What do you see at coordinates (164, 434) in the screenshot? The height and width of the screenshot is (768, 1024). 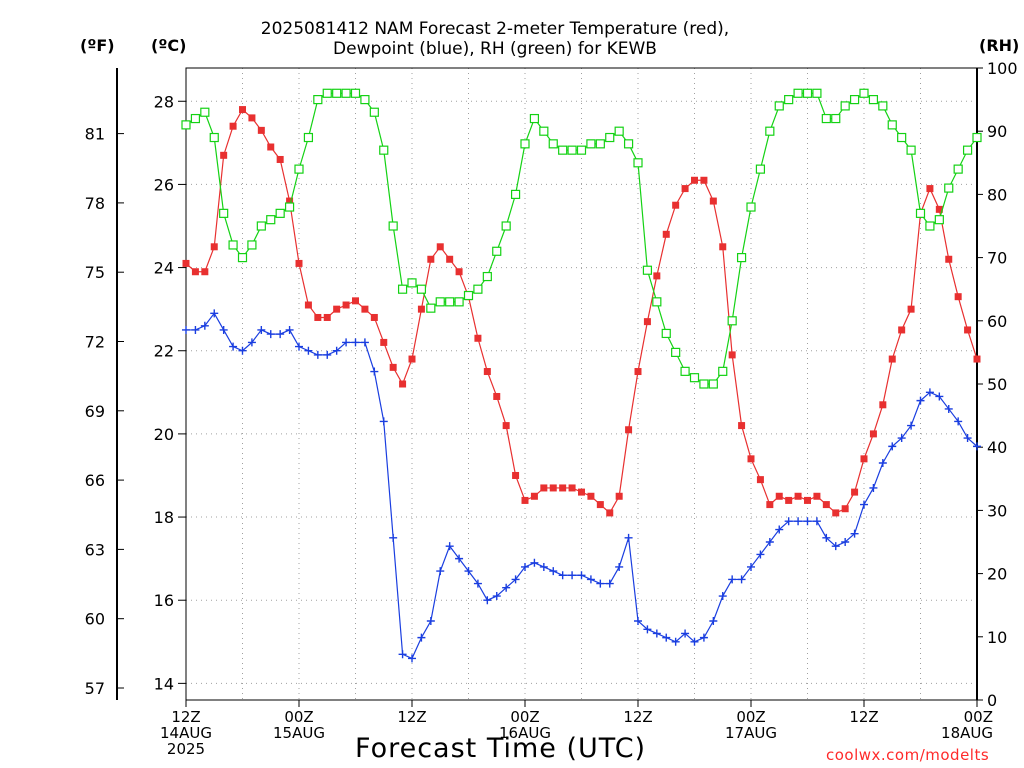 I see `celsius-tick-label: 20` at bounding box center [164, 434].